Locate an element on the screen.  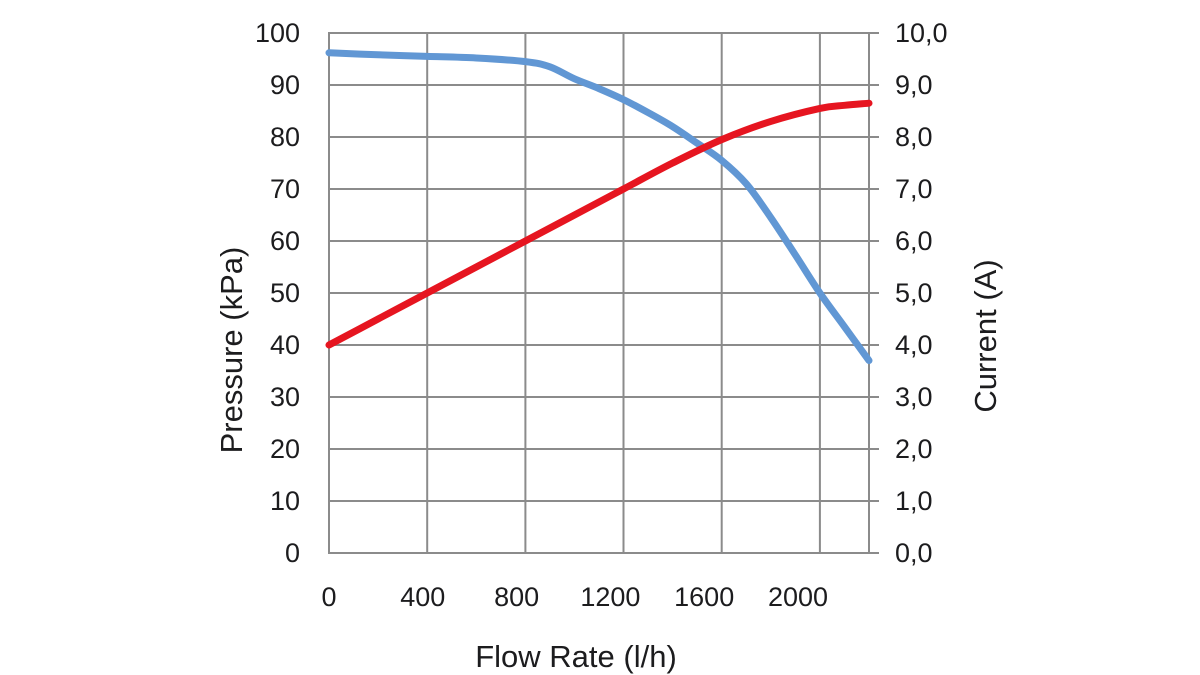
x-axis-title: Flow Rate (l/h) is located at coordinates (576, 656).